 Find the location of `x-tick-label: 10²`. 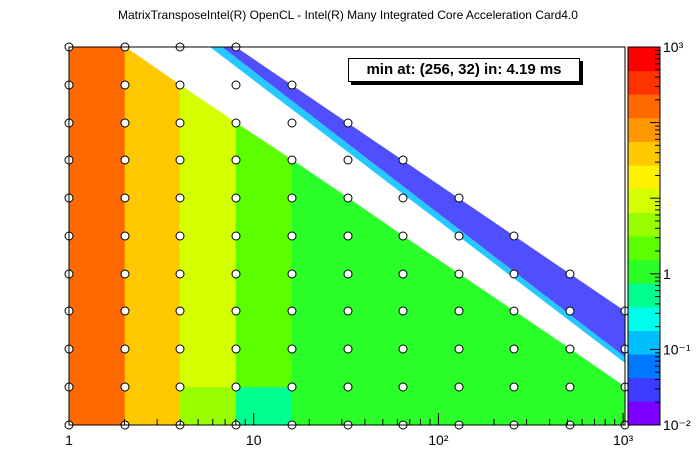

x-tick-label: 10² is located at coordinates (438, 440).